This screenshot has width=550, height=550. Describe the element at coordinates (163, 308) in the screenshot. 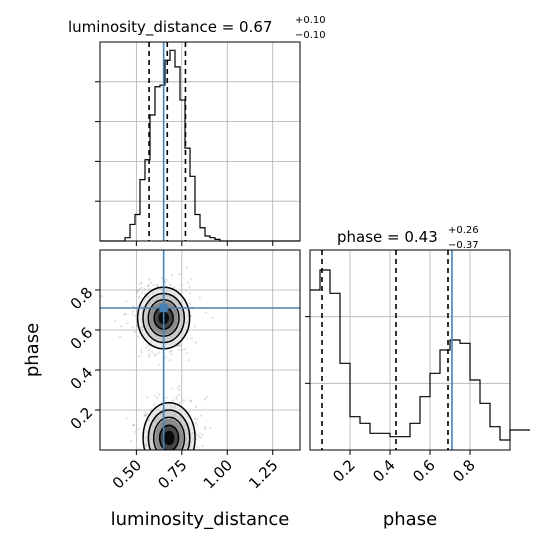

I see `joint-truth-marker` at that location.